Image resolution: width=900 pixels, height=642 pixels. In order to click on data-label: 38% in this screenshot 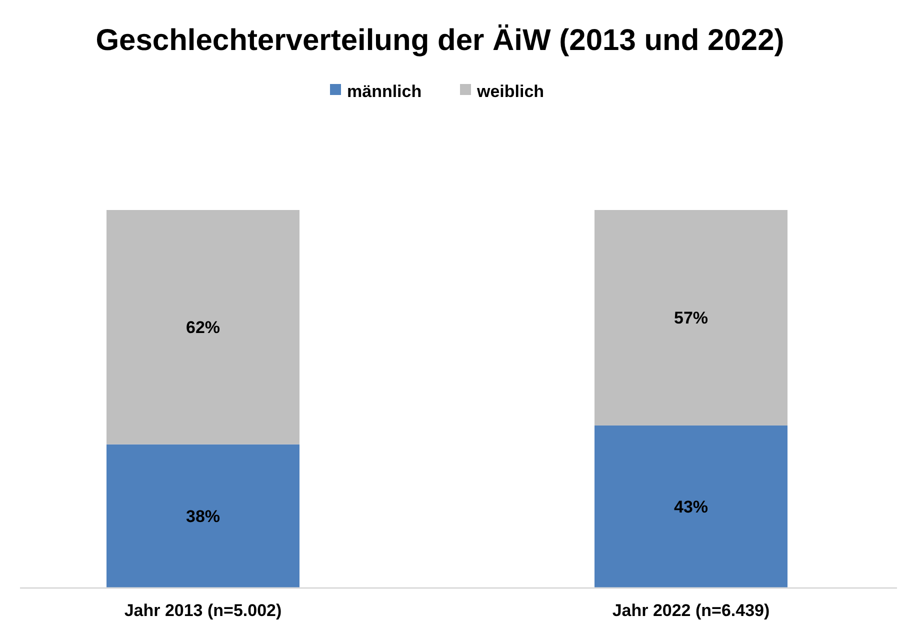, I will do `click(203, 516)`.